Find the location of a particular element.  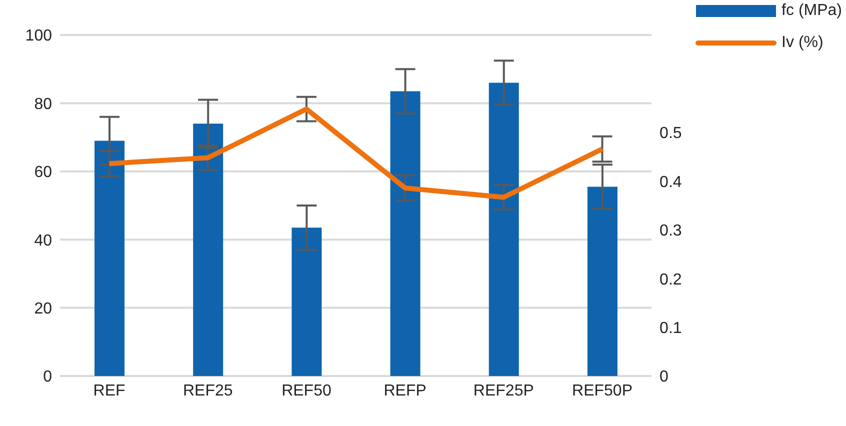

x-tick-label: REF50P is located at coordinates (602, 391).